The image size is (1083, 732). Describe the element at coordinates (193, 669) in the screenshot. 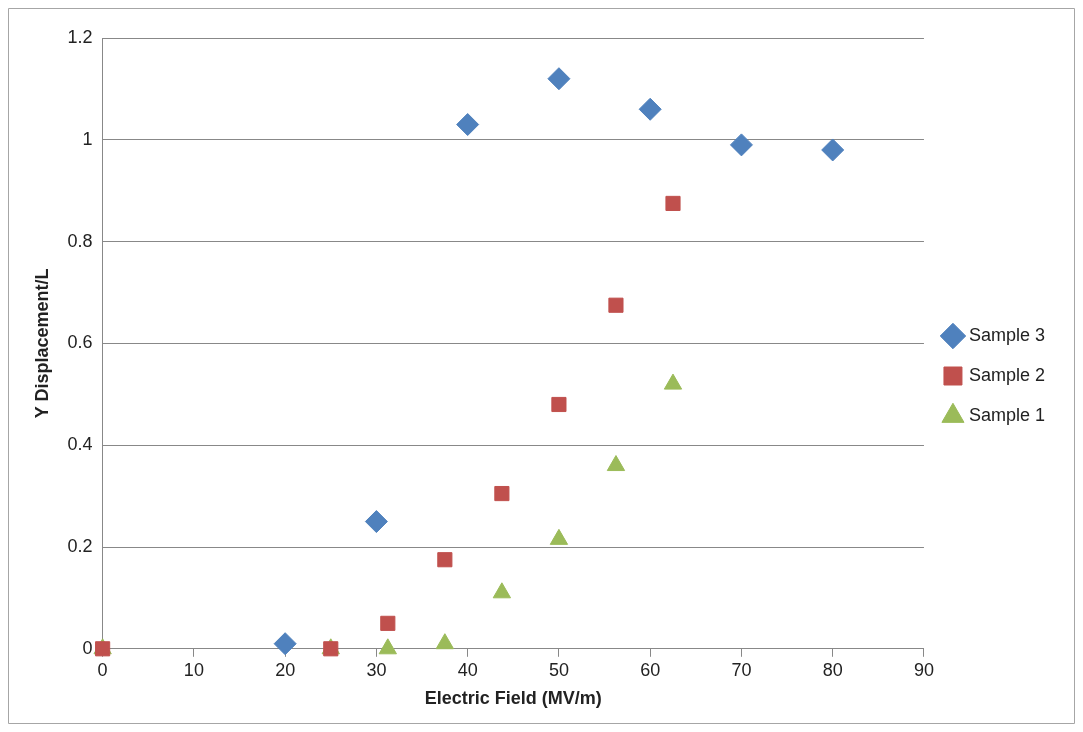

I see `x-tick-label: 10` at that location.